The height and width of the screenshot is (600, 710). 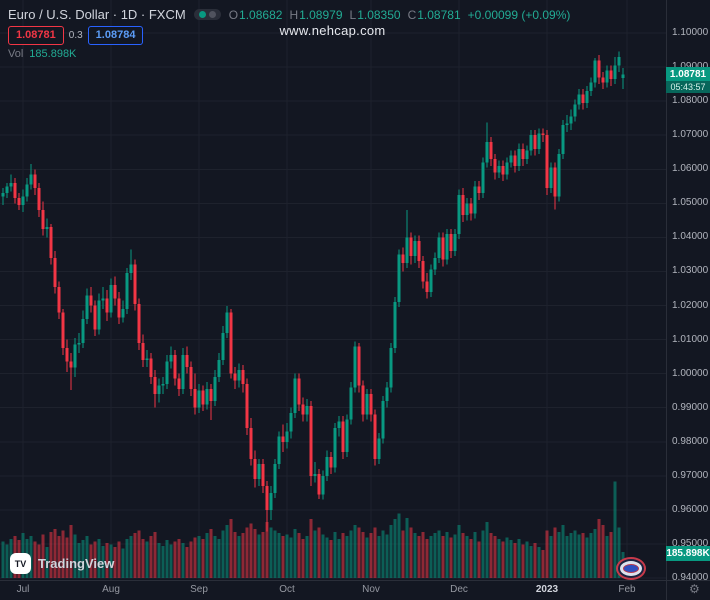 I want to click on time-axis-label: Oct, so click(x=287, y=589).